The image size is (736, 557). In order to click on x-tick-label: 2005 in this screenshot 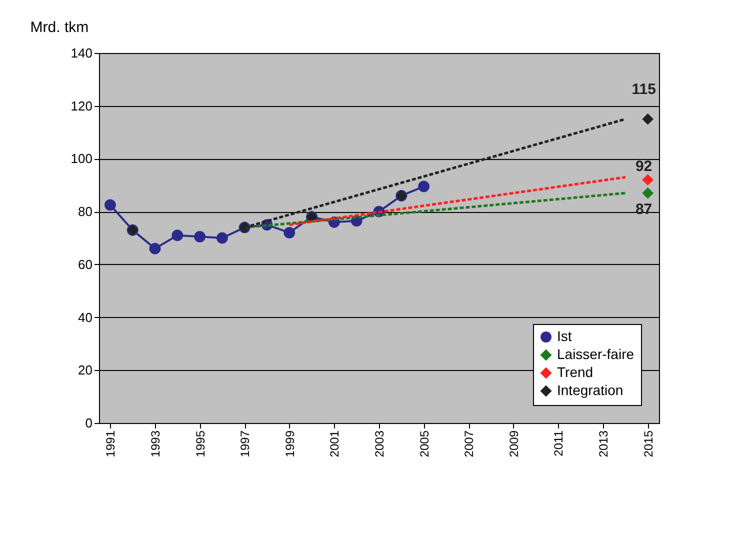, I will do `click(424, 444)`.